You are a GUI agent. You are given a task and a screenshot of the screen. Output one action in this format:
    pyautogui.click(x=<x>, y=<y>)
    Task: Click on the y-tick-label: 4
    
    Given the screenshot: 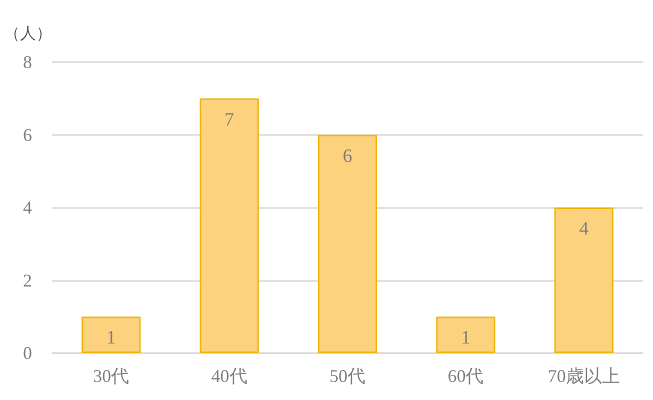 What is the action you would take?
    pyautogui.click(x=27, y=208)
    